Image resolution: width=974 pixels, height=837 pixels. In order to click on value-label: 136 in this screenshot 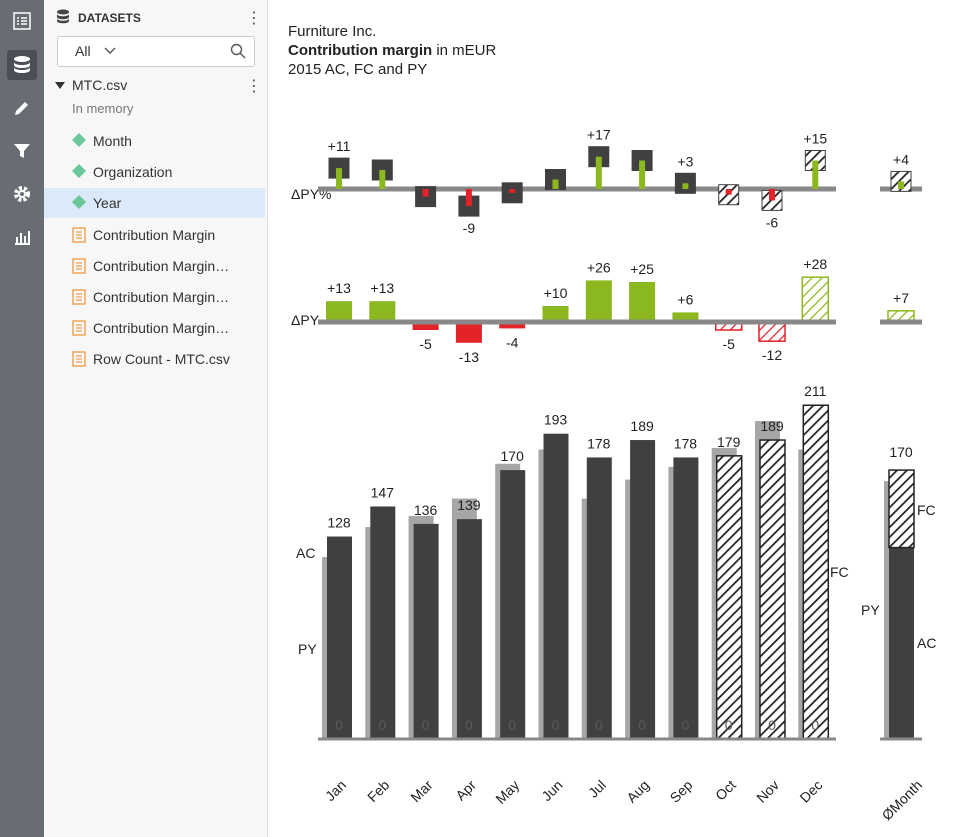, I will do `click(426, 510)`.